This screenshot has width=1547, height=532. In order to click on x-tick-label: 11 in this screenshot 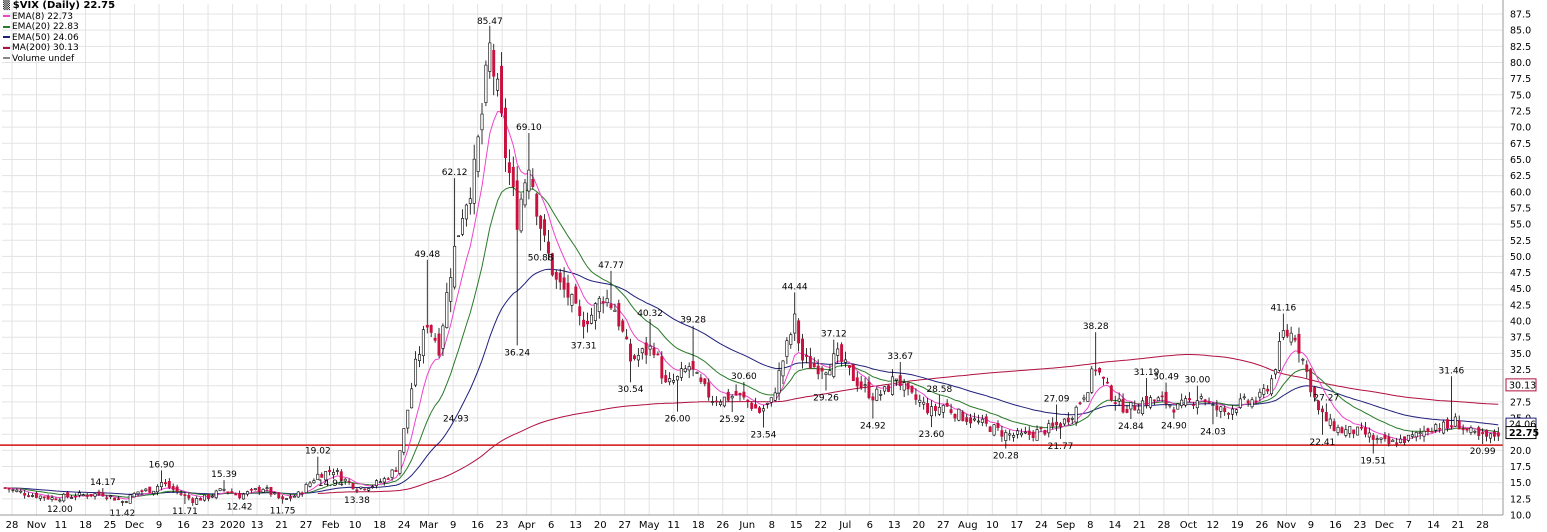, I will do `click(673, 525)`.